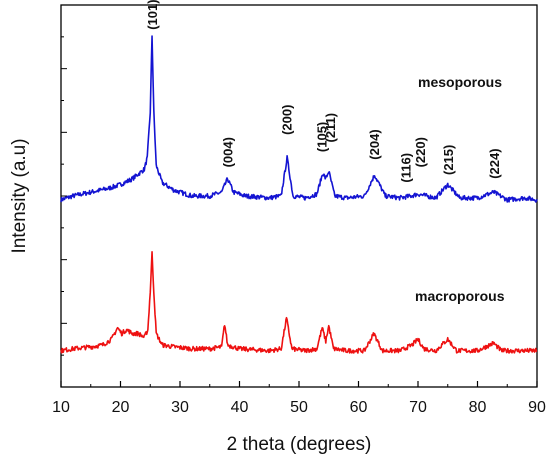 This screenshot has width=550, height=469. I want to click on y-axis-title: Intensity (a.u), so click(19, 195).